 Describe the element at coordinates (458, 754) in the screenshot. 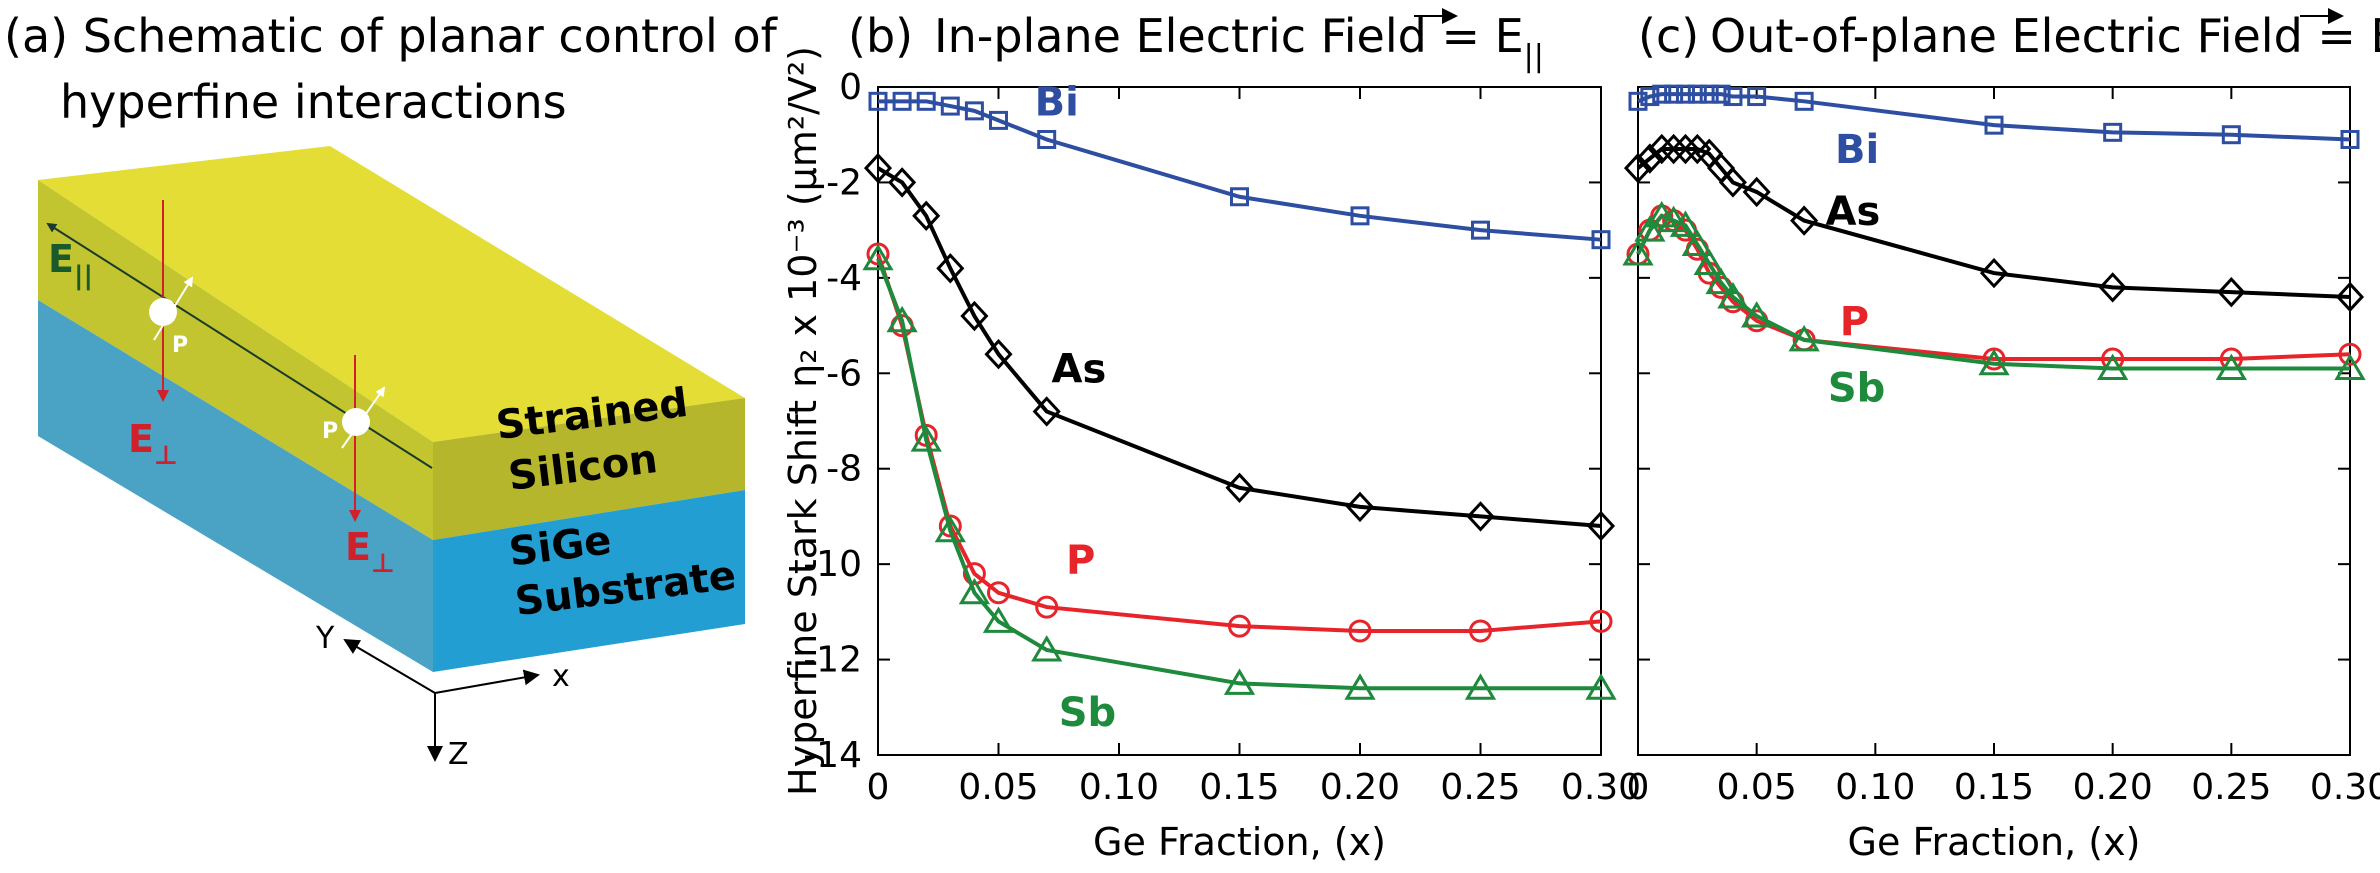

I see `axis-z-label: Z` at that location.